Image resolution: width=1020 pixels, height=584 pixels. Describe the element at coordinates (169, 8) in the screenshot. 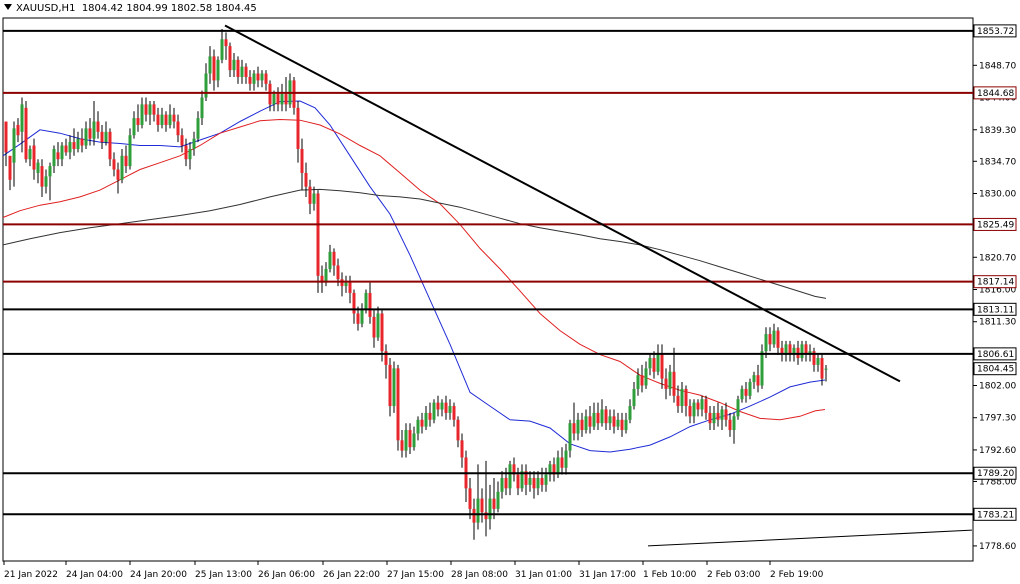

I see `ohlc-readout: 1804.42 1804.99 1802.58 1804.45` at that location.